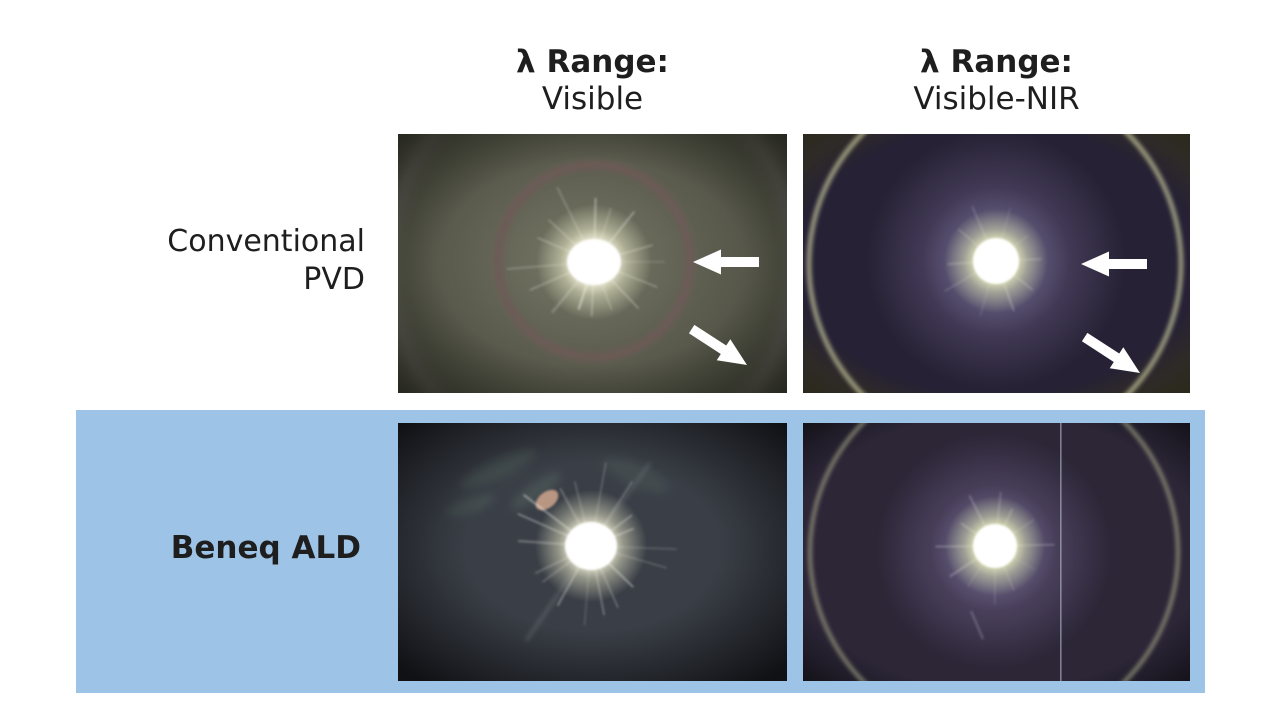  What do you see at coordinates (592, 99) in the screenshot?
I see `range-value-label: Visible` at bounding box center [592, 99].